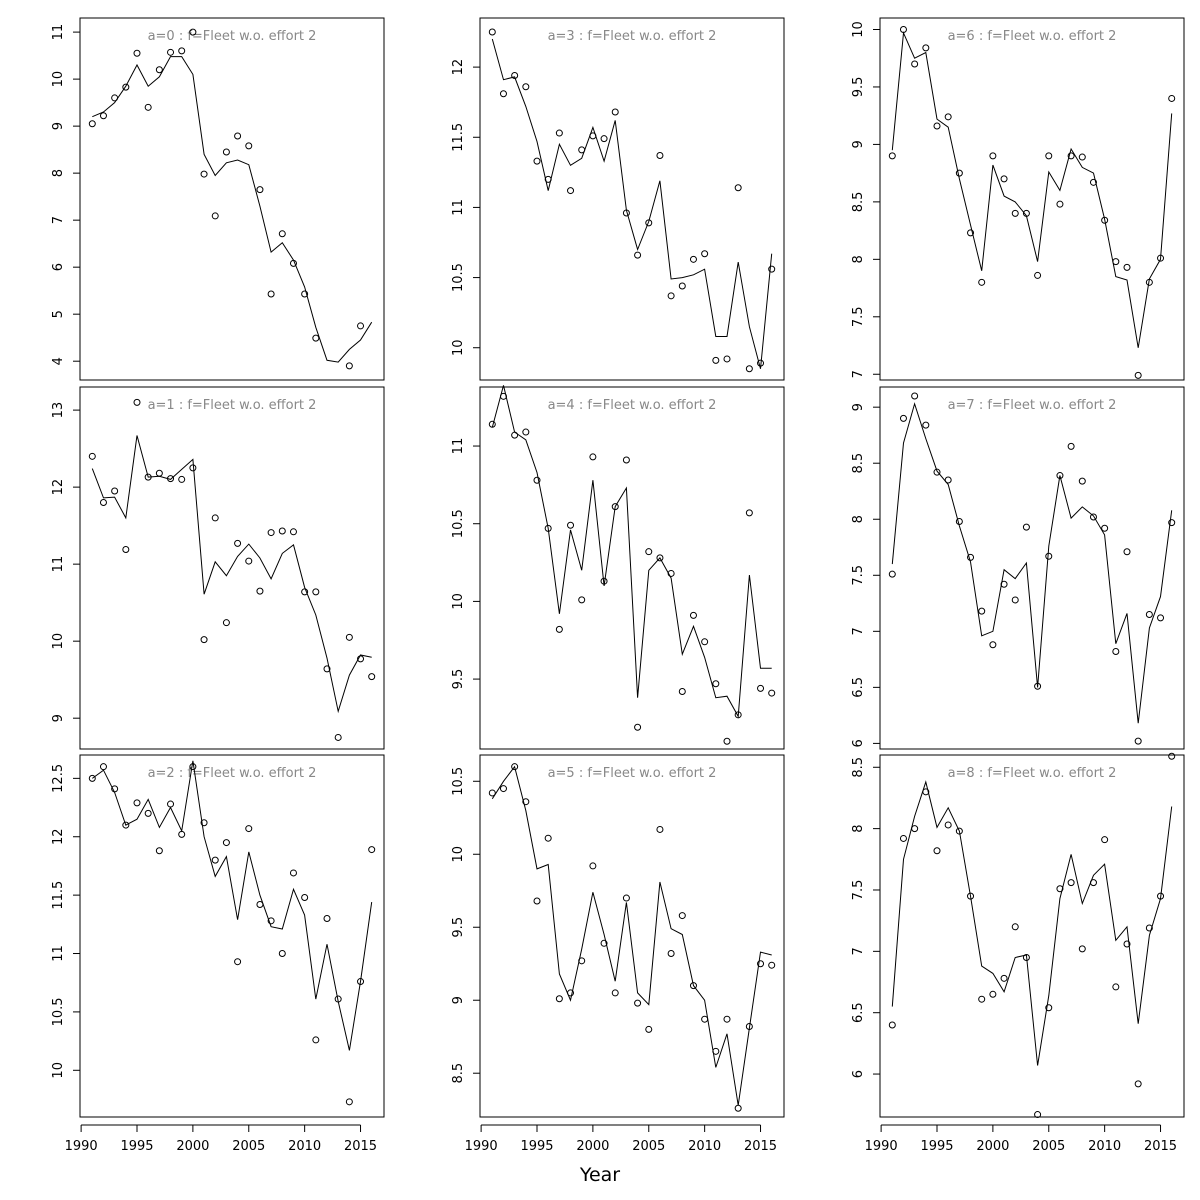 The height and width of the screenshot is (1200, 1200). Describe the element at coordinates (58, 220) in the screenshot. I see `y-tick-label: 7` at that location.